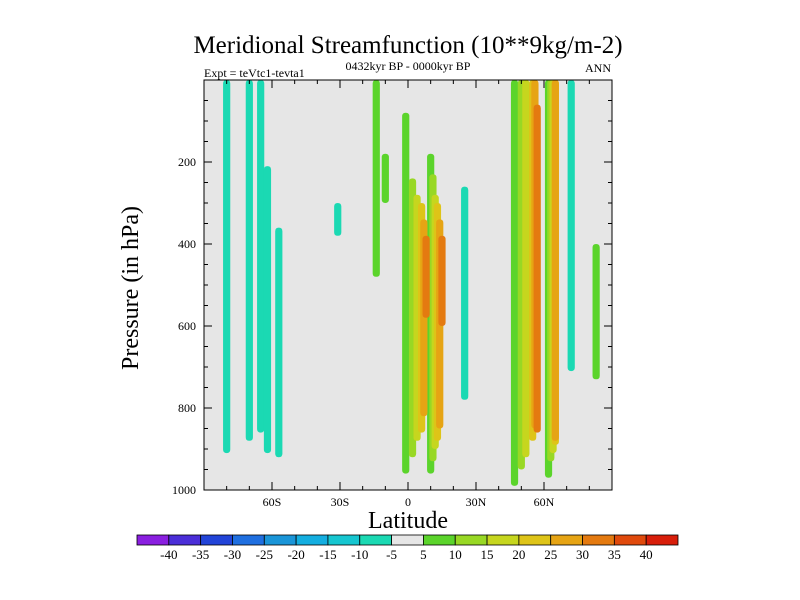  Describe the element at coordinates (340, 502) in the screenshot. I see `x-tick-label-1: 30S` at that location.